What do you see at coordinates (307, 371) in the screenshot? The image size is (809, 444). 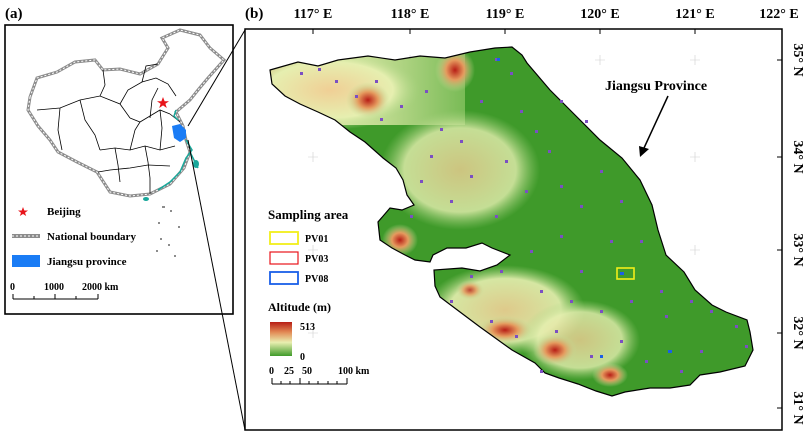 I see `scale-b-tick-50: 50` at bounding box center [307, 371].